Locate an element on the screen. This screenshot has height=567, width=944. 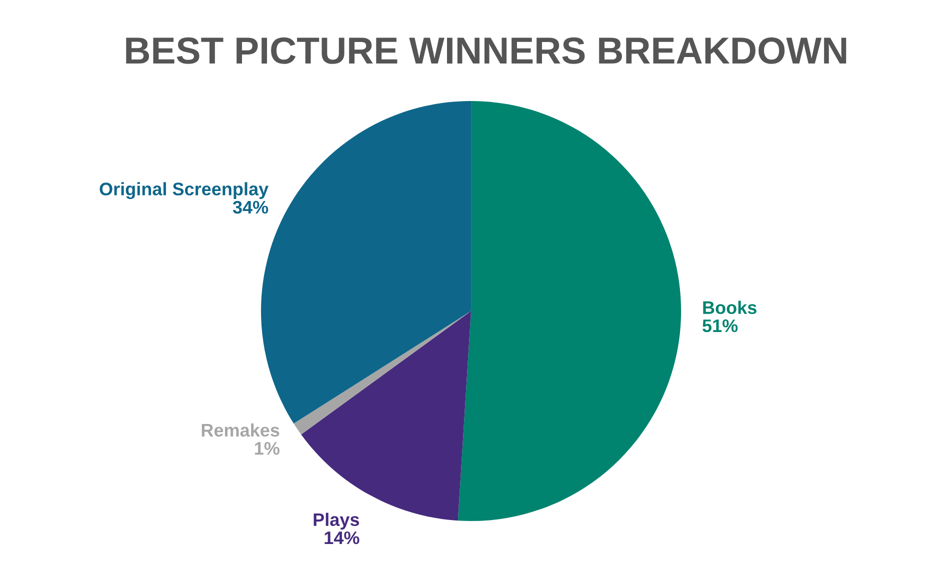
data-label: 1% is located at coordinates (267, 448).